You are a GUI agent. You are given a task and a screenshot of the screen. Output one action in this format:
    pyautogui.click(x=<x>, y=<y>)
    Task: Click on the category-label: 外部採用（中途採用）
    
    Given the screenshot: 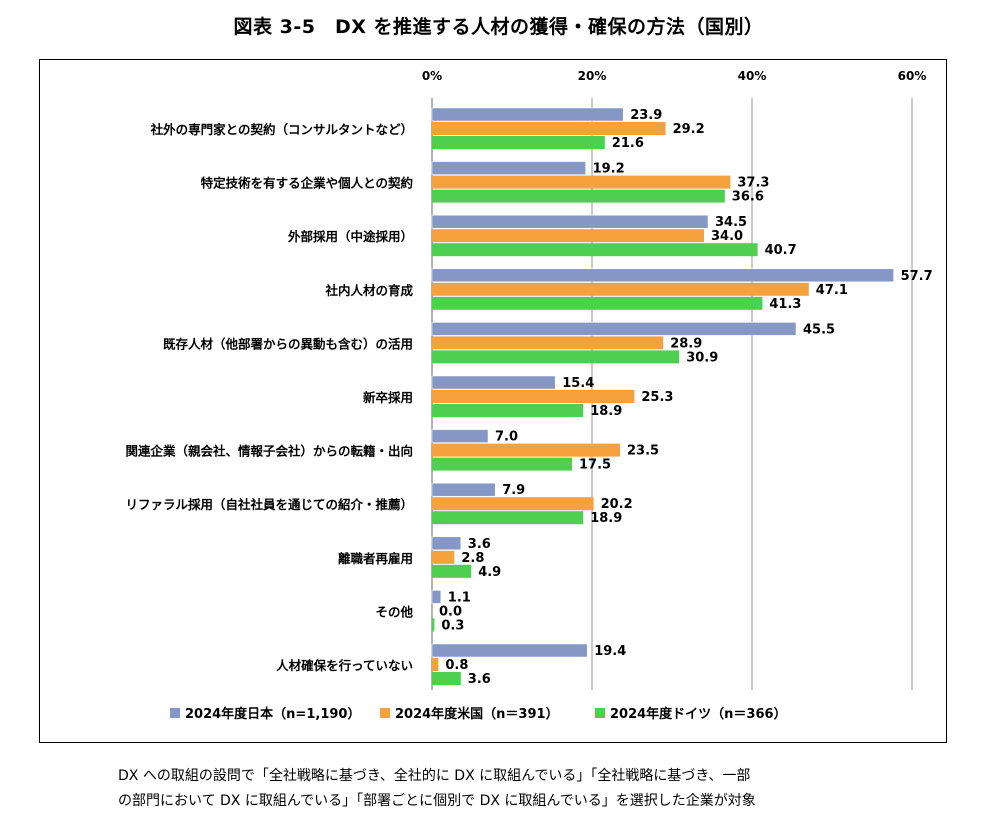 What is the action you would take?
    pyautogui.click(x=350, y=236)
    